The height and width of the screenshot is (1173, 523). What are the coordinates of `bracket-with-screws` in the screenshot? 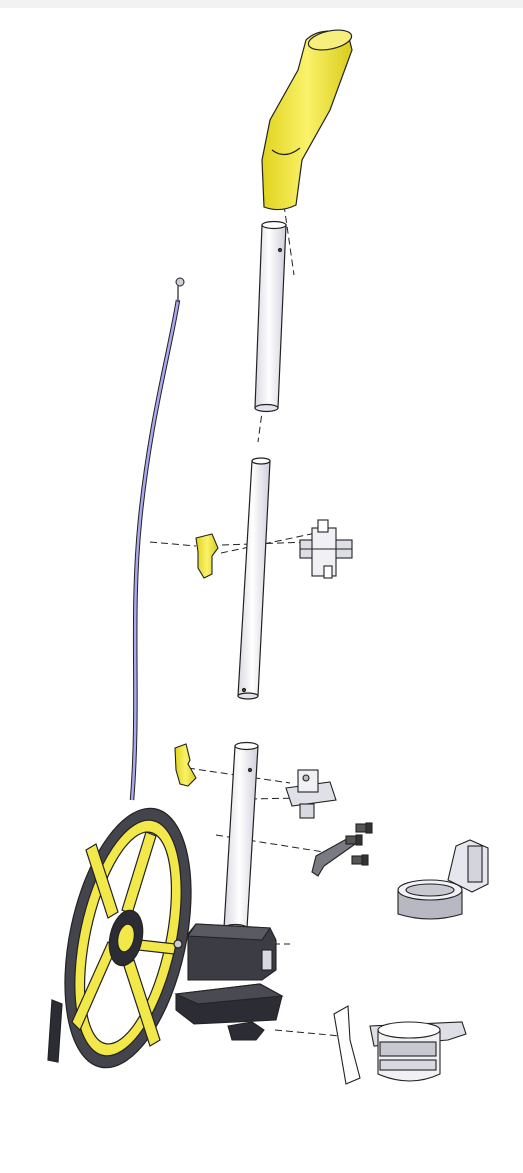 It's located at (342, 849).